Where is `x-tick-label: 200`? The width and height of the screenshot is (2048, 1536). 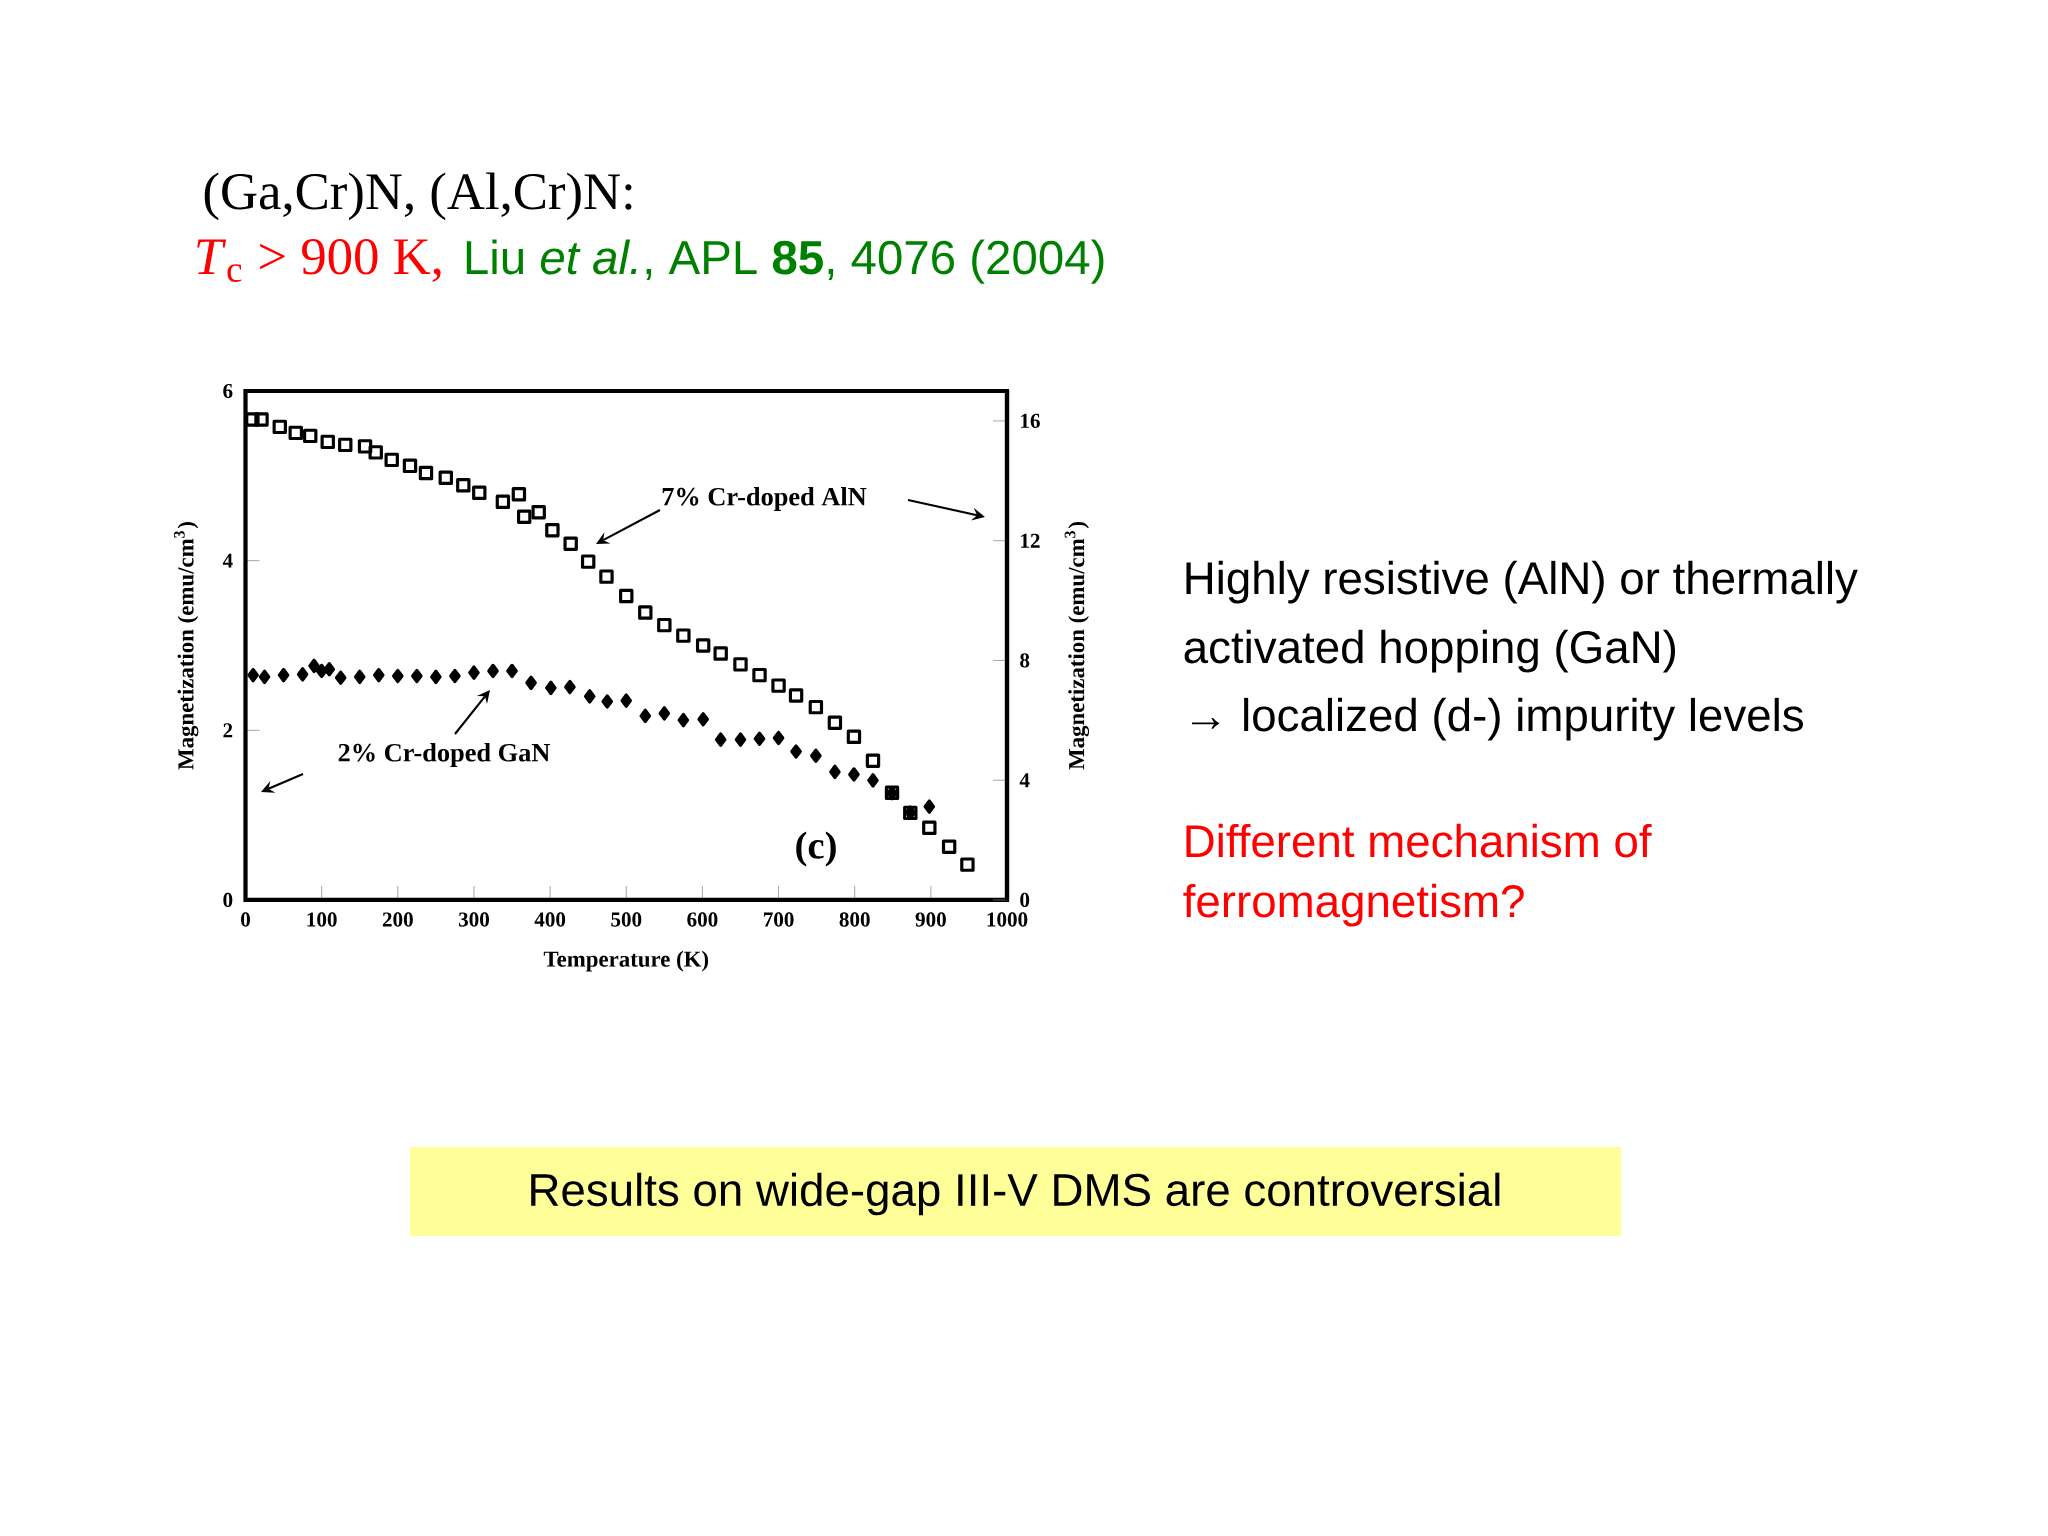
x-tick-label: 200 is located at coordinates (397, 919).